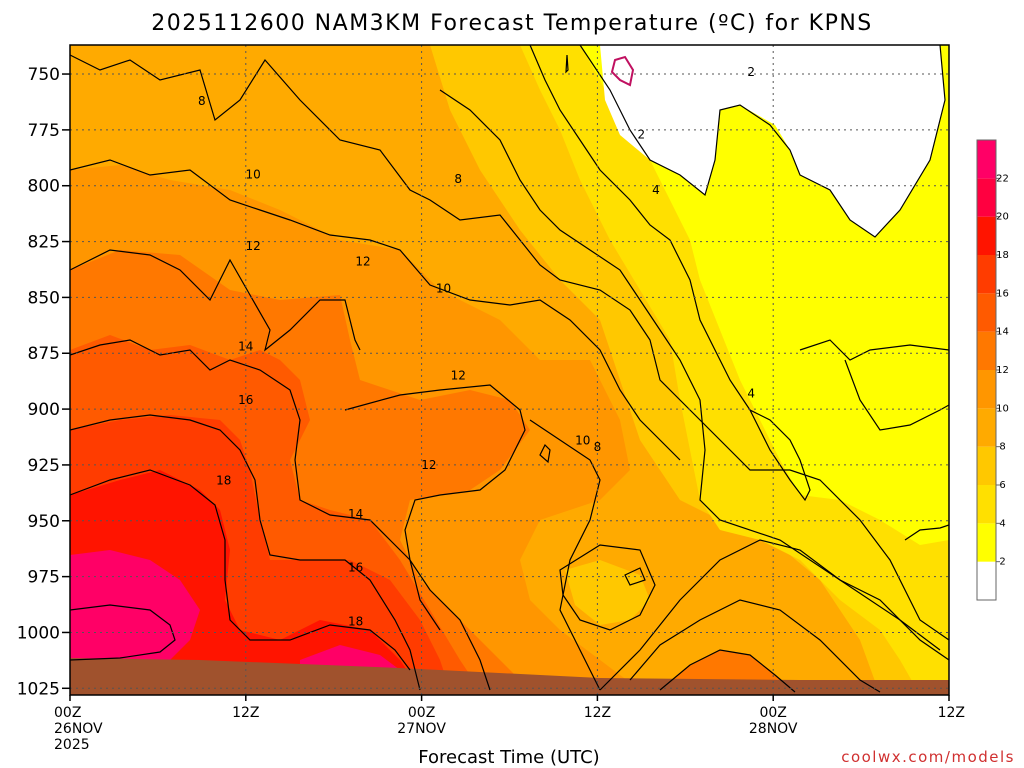 This screenshot has width=1024, height=768. What do you see at coordinates (597, 713) in the screenshot?
I see `x-tick-label-3-0: 12Z` at bounding box center [597, 713].